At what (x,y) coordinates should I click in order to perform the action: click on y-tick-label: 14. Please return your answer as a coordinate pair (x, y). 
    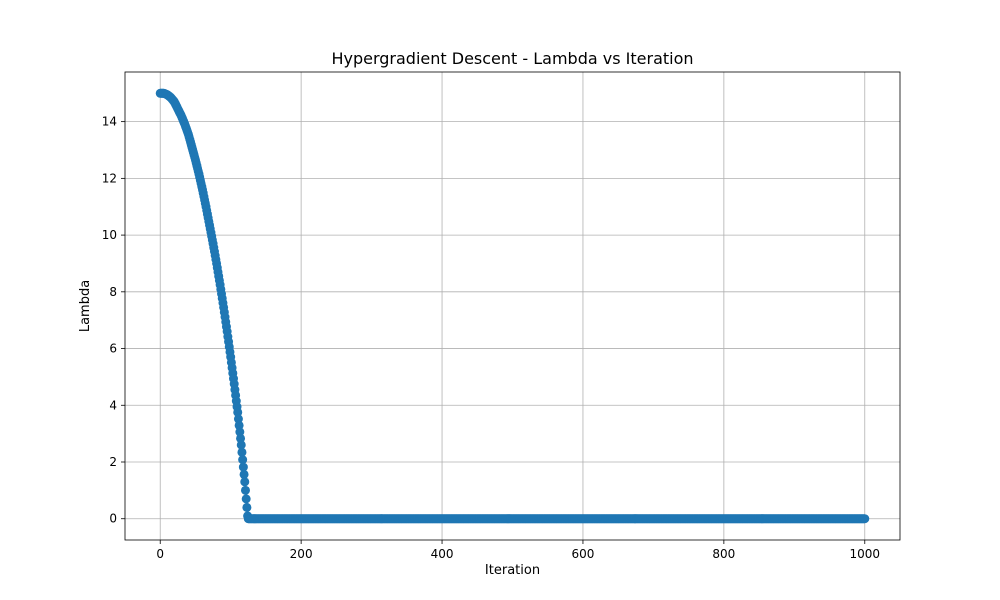
    Looking at the image, I should click on (109, 122).